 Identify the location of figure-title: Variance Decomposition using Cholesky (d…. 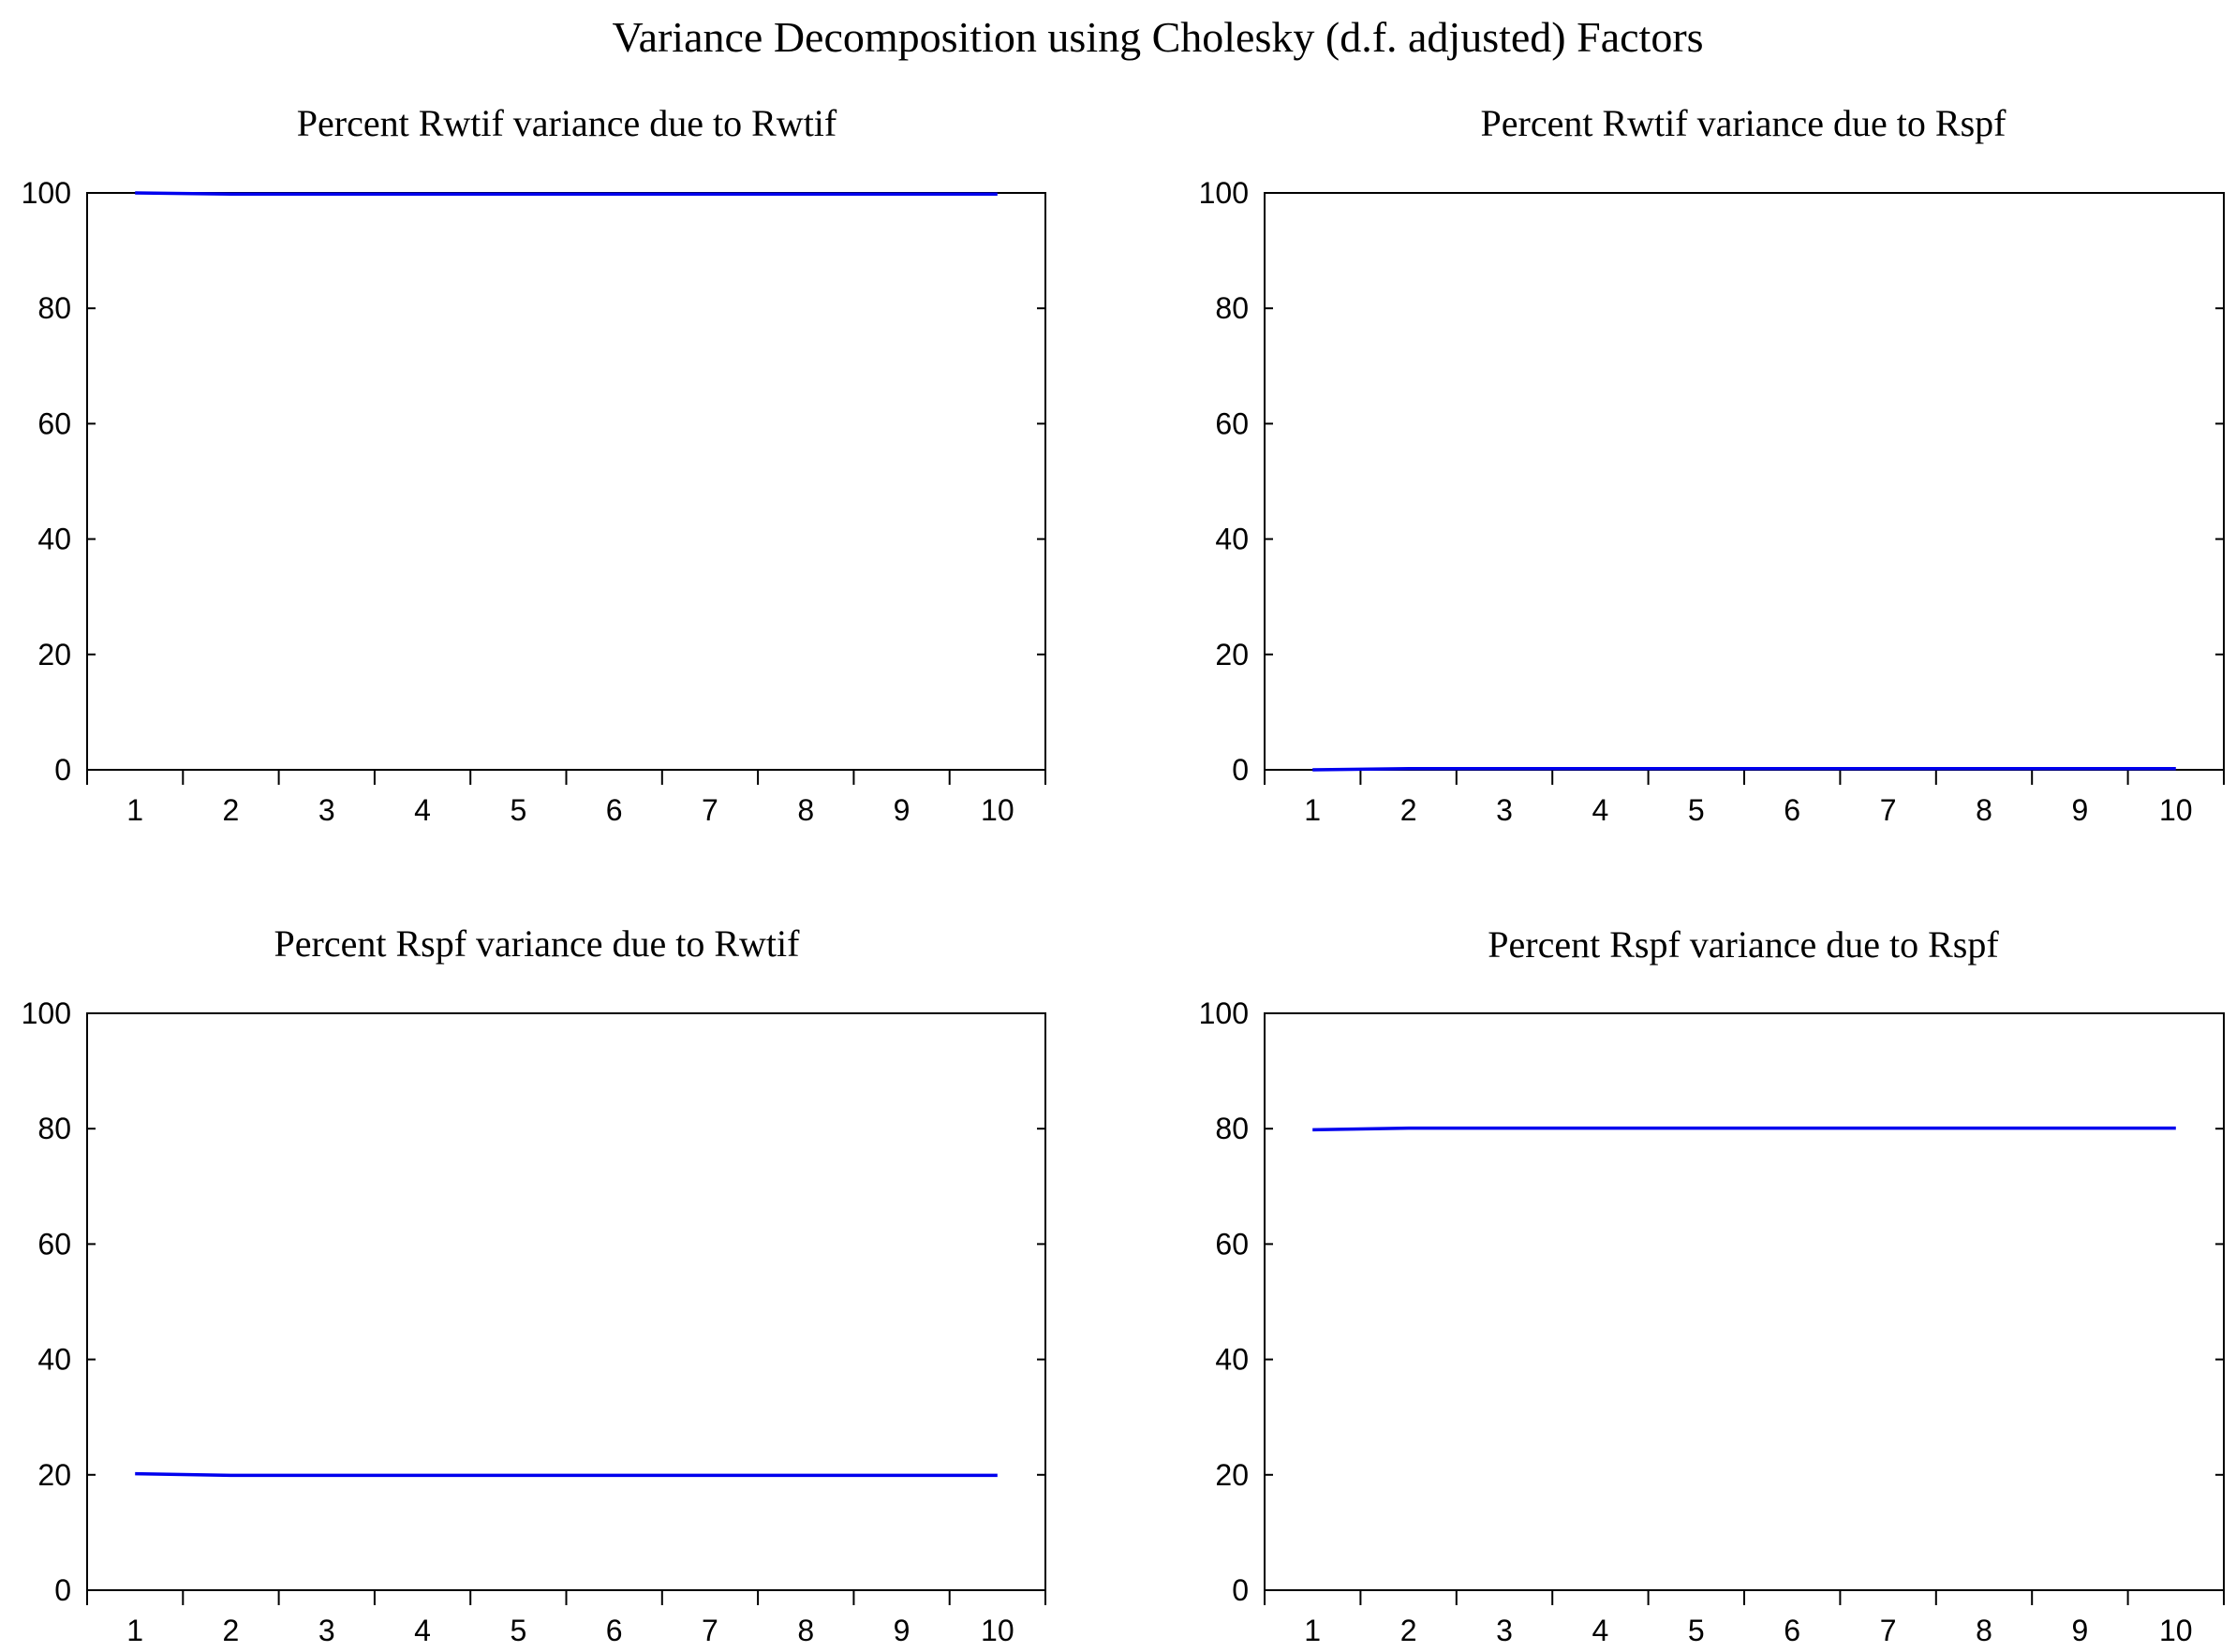
(1157, 37).